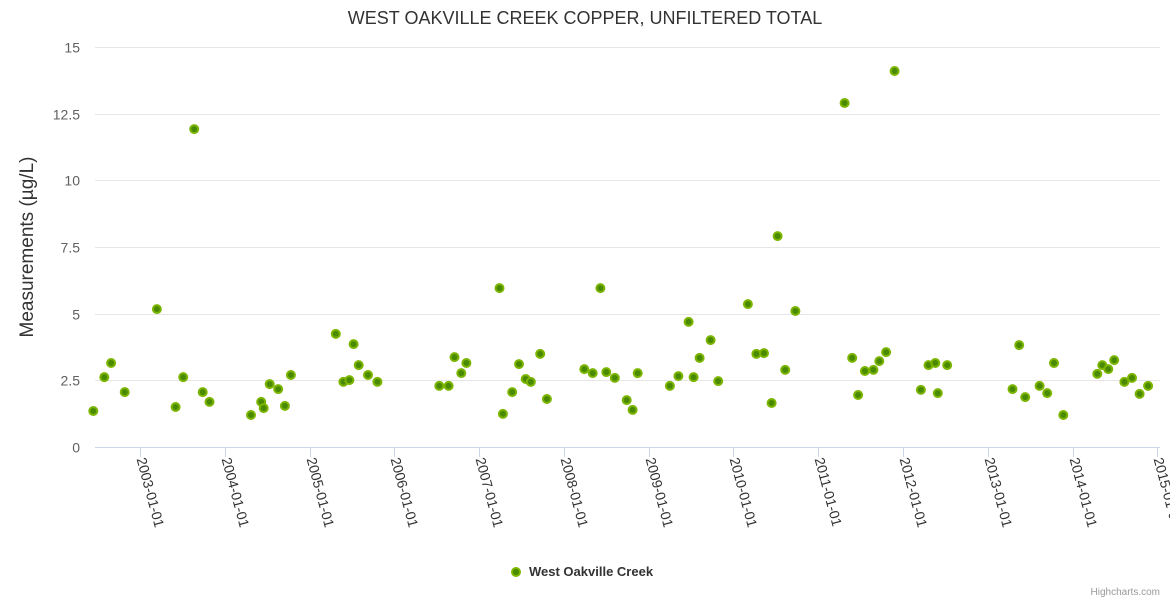 This screenshot has height=600, width=1170. Describe the element at coordinates (1084, 493) in the screenshot. I see `x-tick-label: 2014-01-01` at that location.